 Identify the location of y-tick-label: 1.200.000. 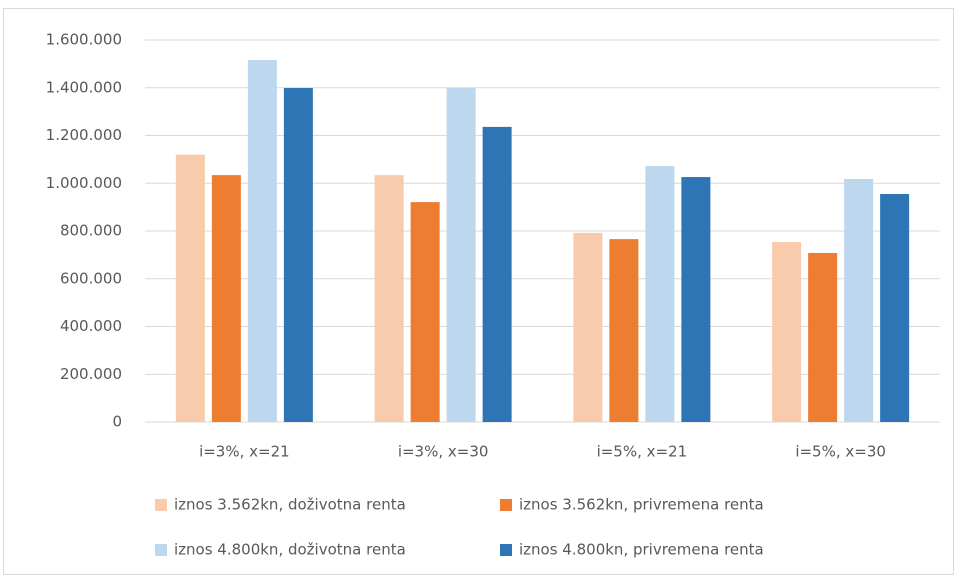
(84, 135).